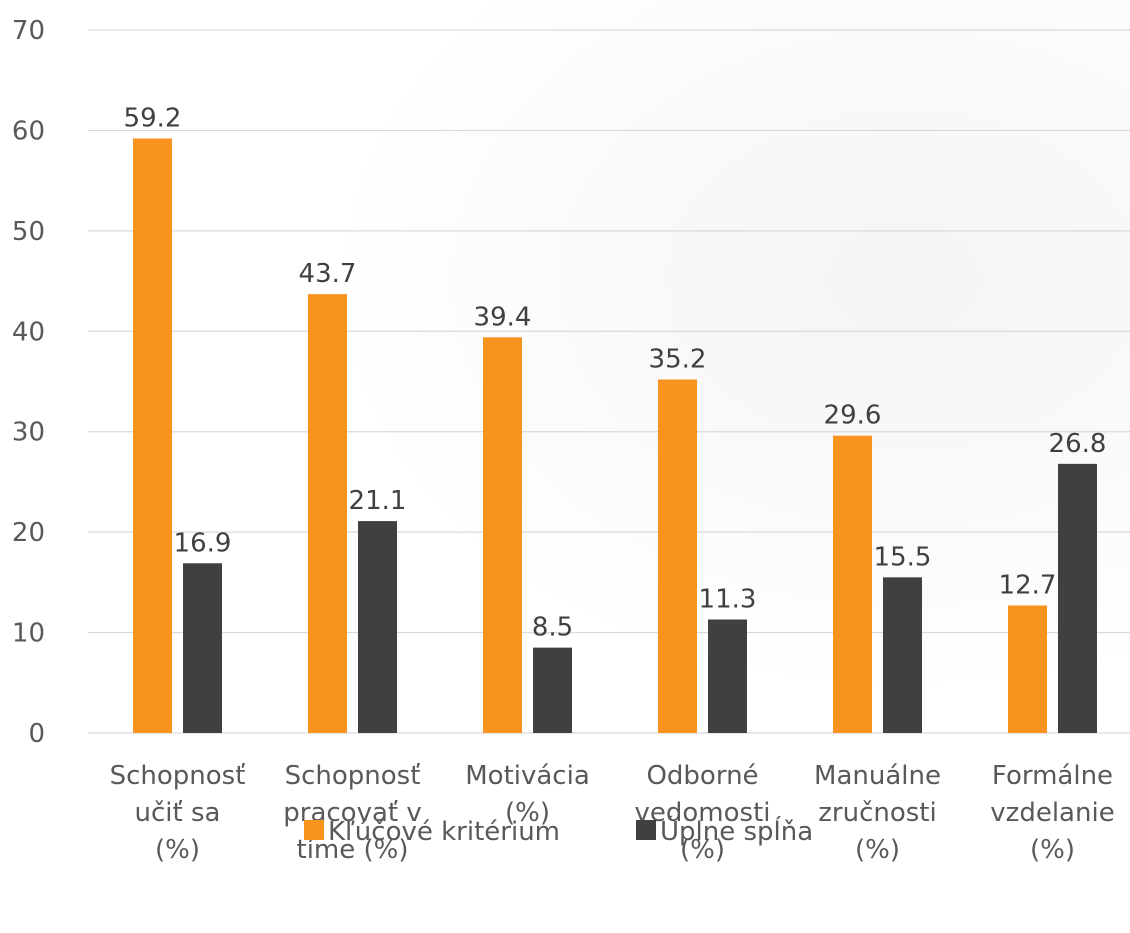 The image size is (1130, 933). What do you see at coordinates (378, 501) in the screenshot?
I see `data-label: 21.1` at bounding box center [378, 501].